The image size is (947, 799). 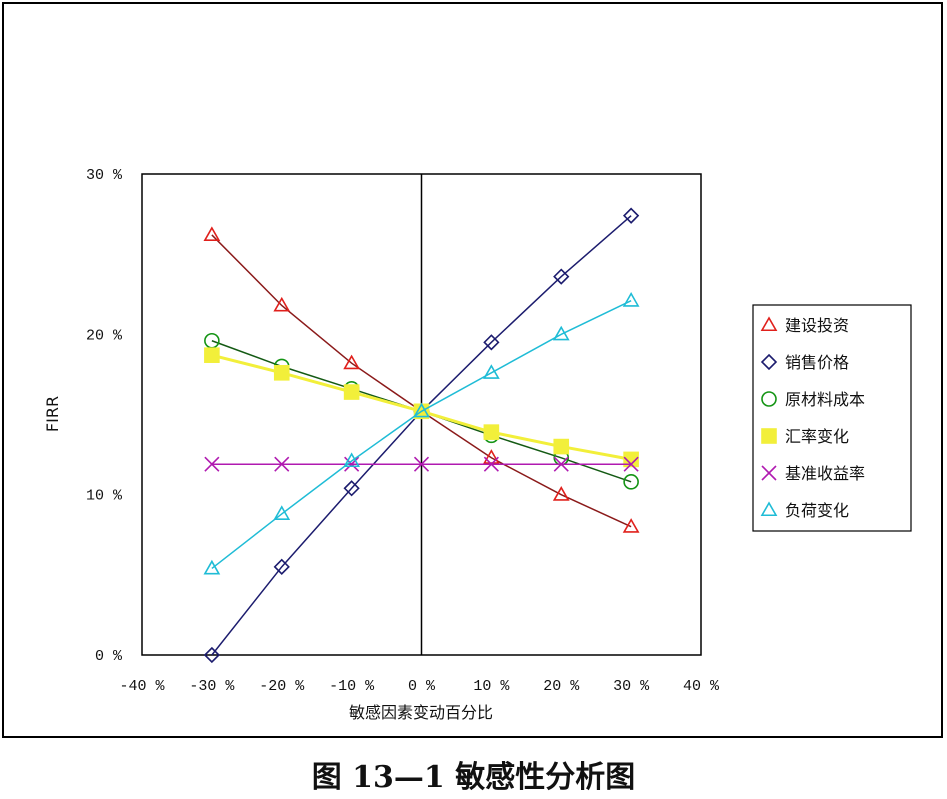 I want to click on legend-label: 销售价格, so click(x=817, y=362).